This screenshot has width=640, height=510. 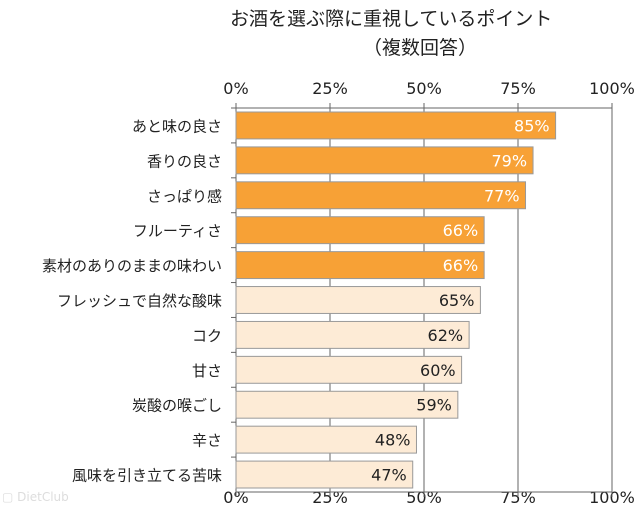 I want to click on category-label: 素材のありのままの味わい, so click(x=132, y=266).